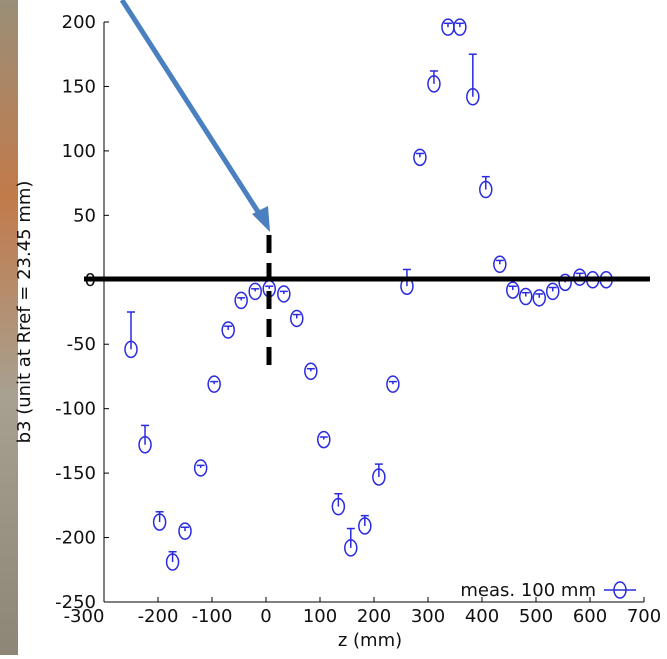 This screenshot has height=659, width=667. I want to click on y-axis-label: b3 (unit at Rref = 23.45 mm), so click(24, 312).